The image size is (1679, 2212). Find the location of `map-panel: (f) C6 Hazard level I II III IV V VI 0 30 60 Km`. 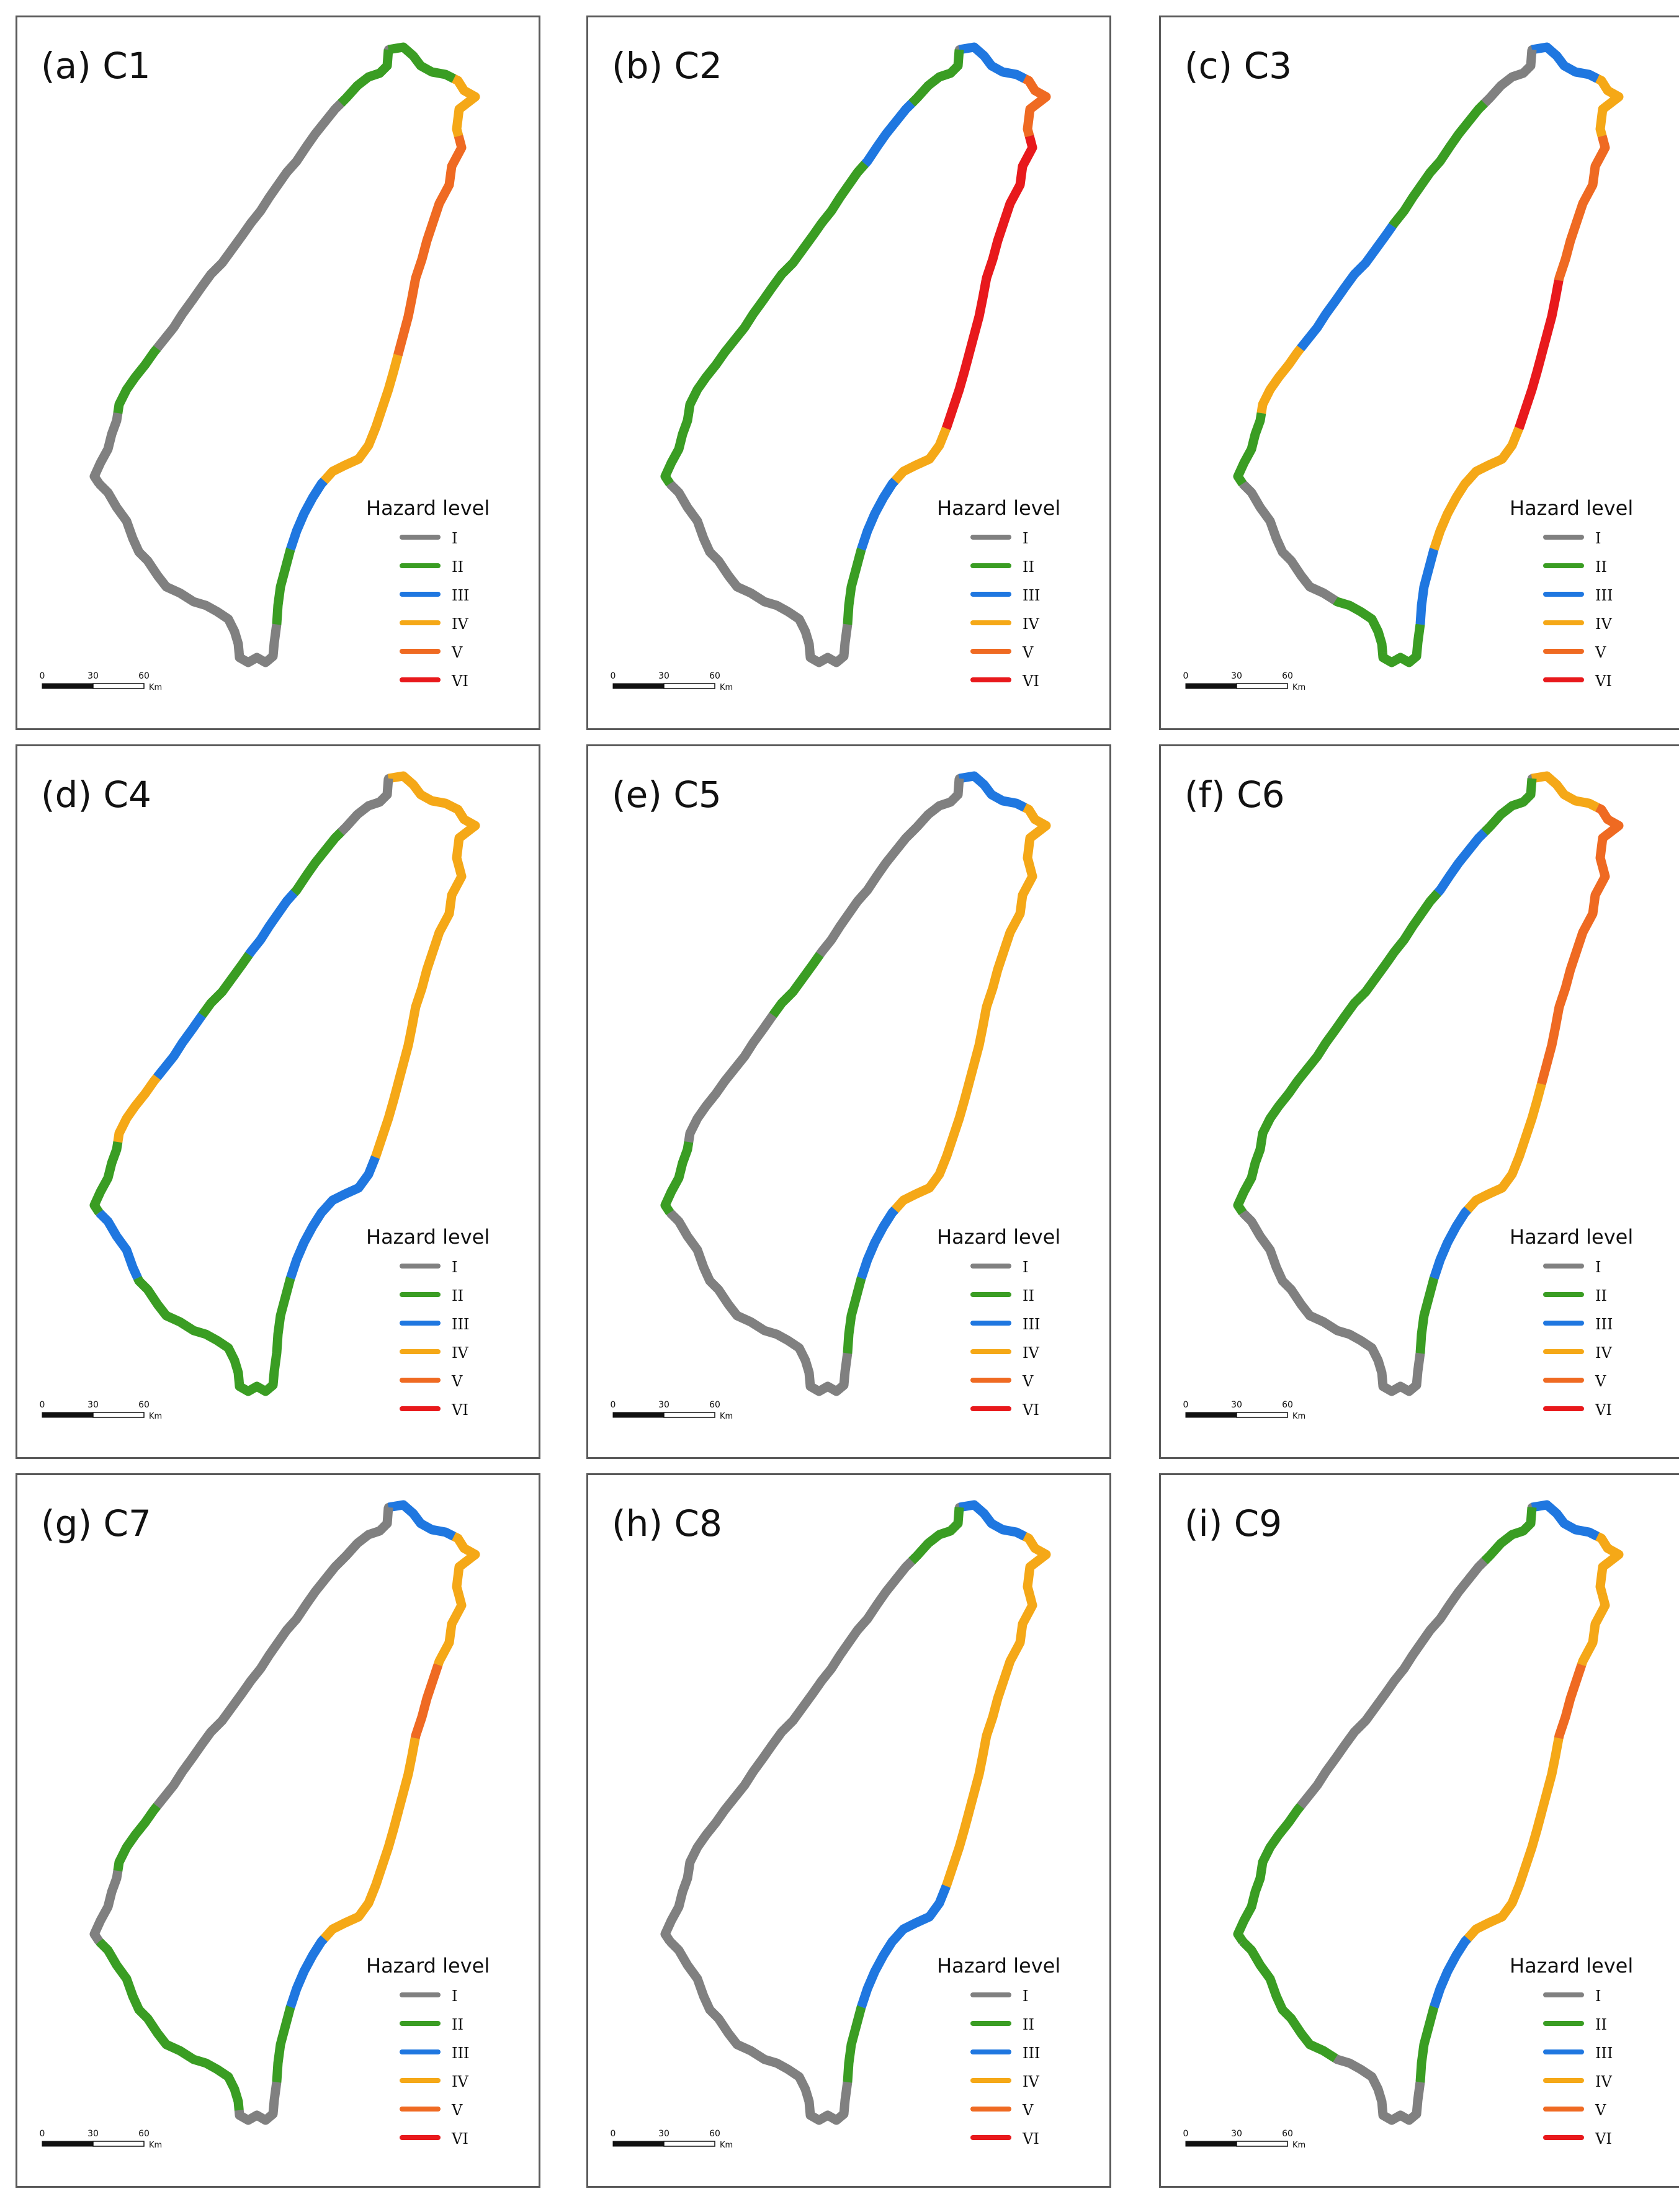

map-panel: (f) C6 Hazard level I II III IV V VI 0 30 60 Km is located at coordinates (1419, 1101).